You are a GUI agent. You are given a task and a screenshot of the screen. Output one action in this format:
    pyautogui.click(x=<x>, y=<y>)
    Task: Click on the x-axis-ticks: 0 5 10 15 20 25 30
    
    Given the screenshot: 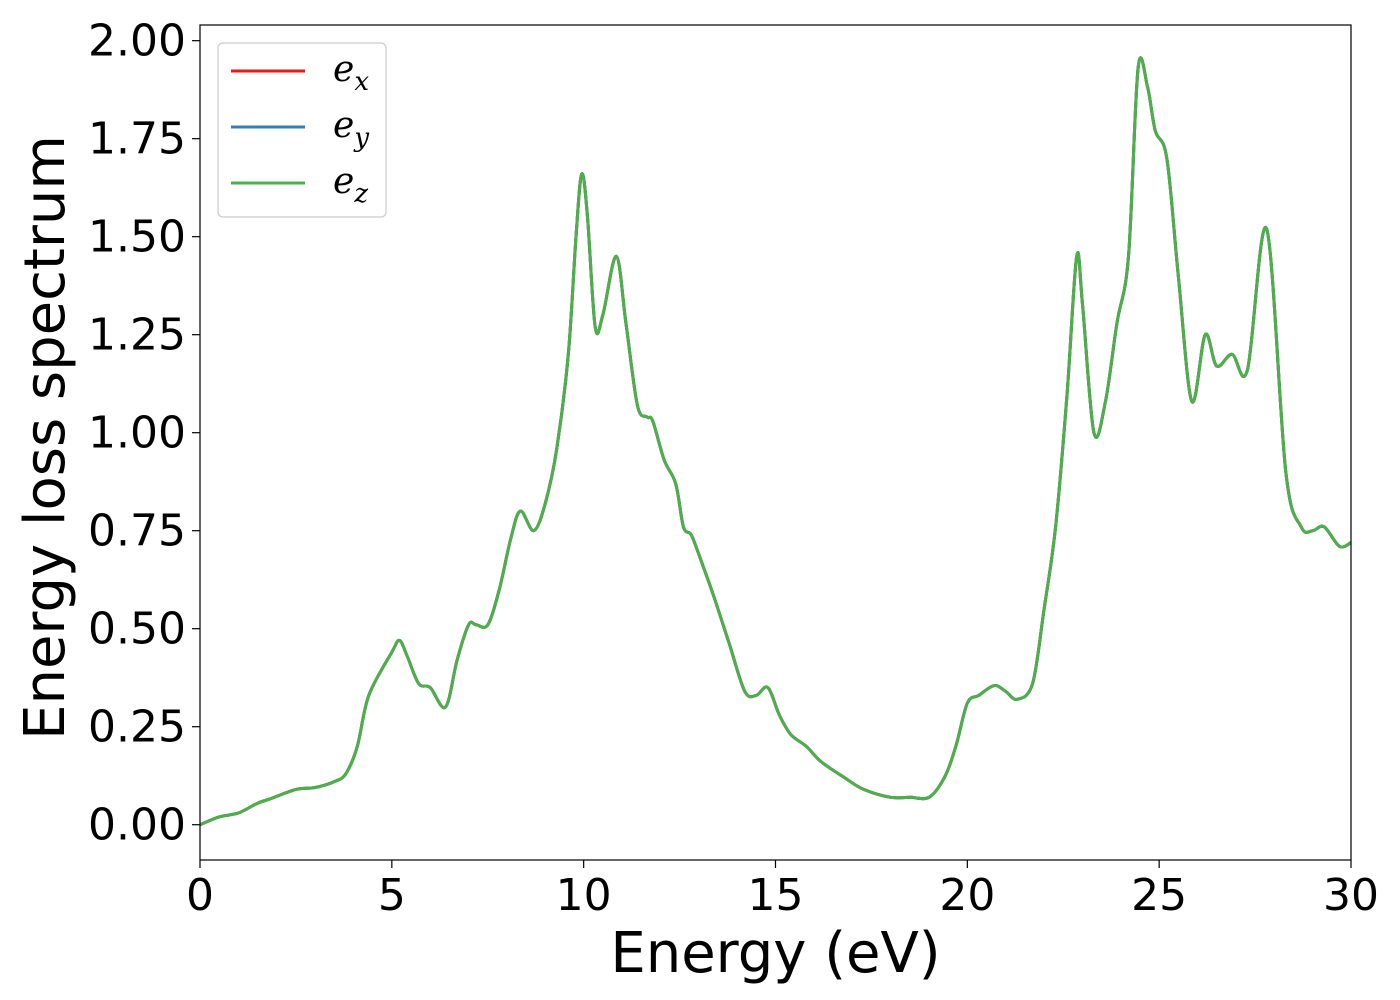 What is the action you would take?
    pyautogui.click(x=782, y=890)
    